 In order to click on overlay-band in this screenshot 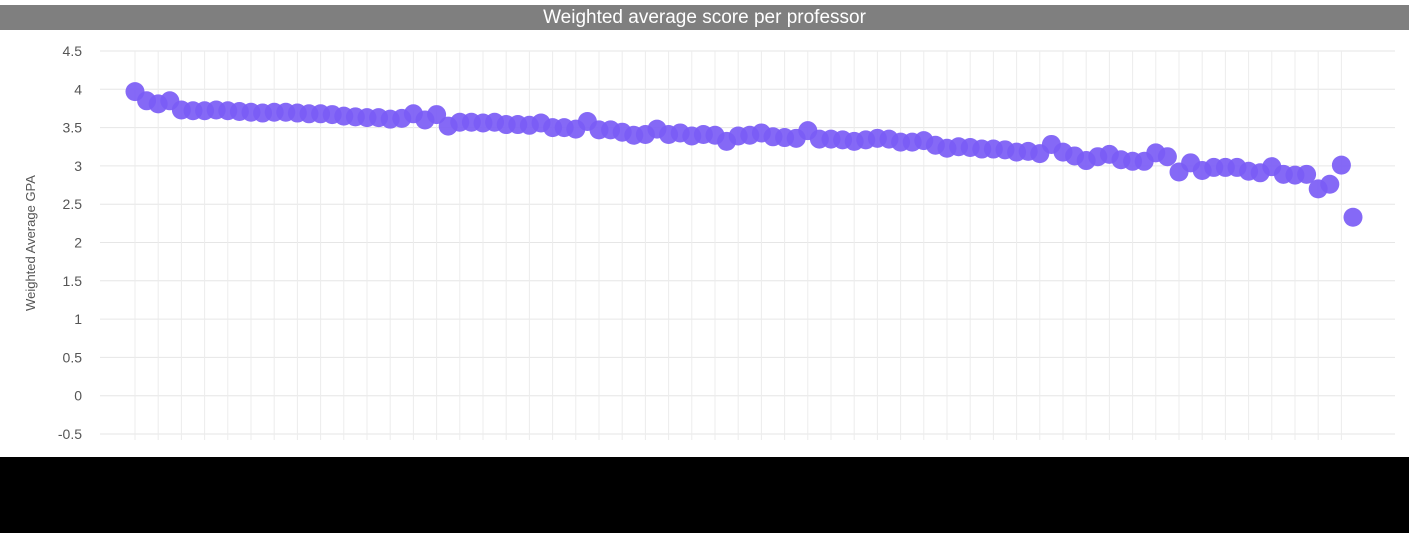, I will do `click(704, 495)`.